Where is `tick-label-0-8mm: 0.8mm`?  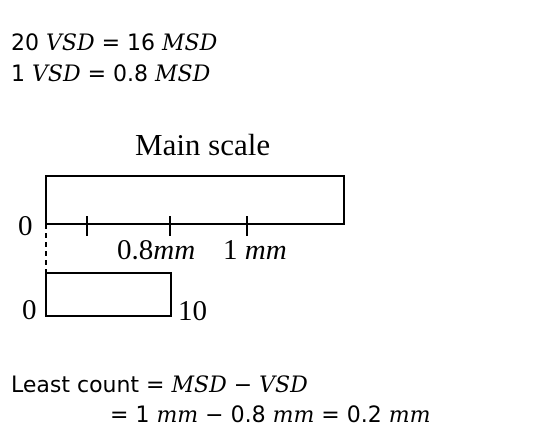
tick-label-0-8mm: 0.8mm is located at coordinates (156, 250).